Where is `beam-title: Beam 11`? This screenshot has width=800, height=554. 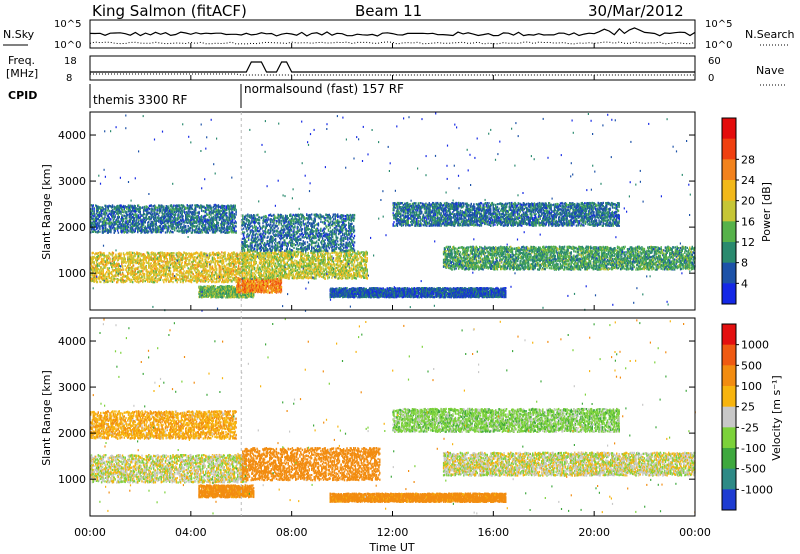
beam-title: Beam 11 is located at coordinates (388, 11).